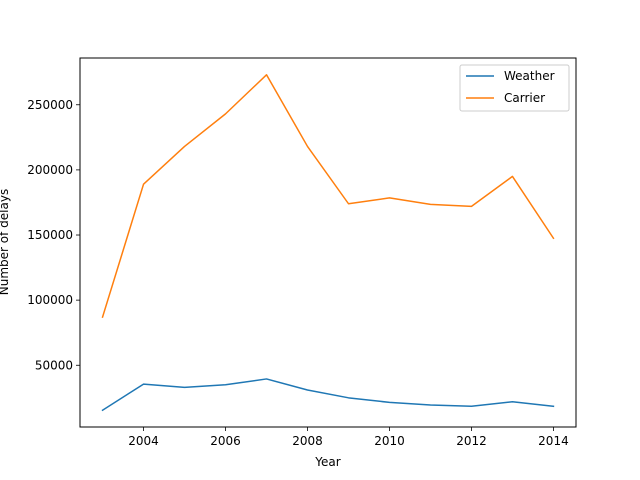  What do you see at coordinates (50, 170) in the screenshot?
I see `y-tick-label: 200000` at bounding box center [50, 170].